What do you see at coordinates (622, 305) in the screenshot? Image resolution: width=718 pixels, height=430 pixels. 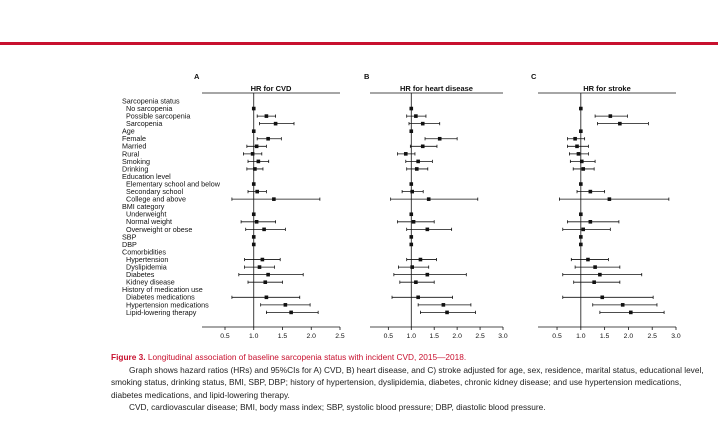 I see `panel-c-point-hypertension-medications-marker` at bounding box center [622, 305].